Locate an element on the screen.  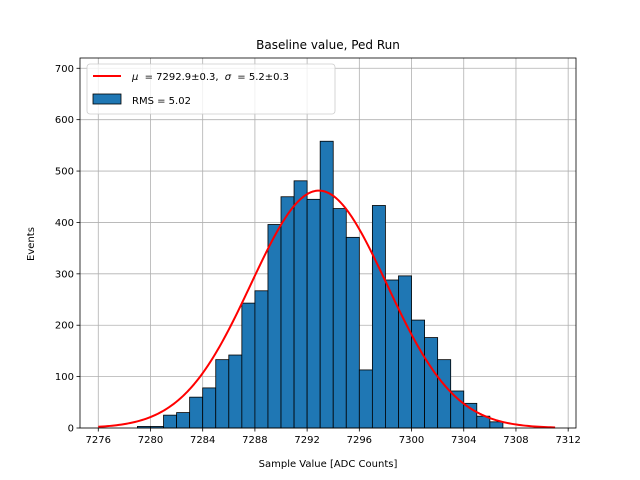
y-tick-label: 300 is located at coordinates (64, 274).